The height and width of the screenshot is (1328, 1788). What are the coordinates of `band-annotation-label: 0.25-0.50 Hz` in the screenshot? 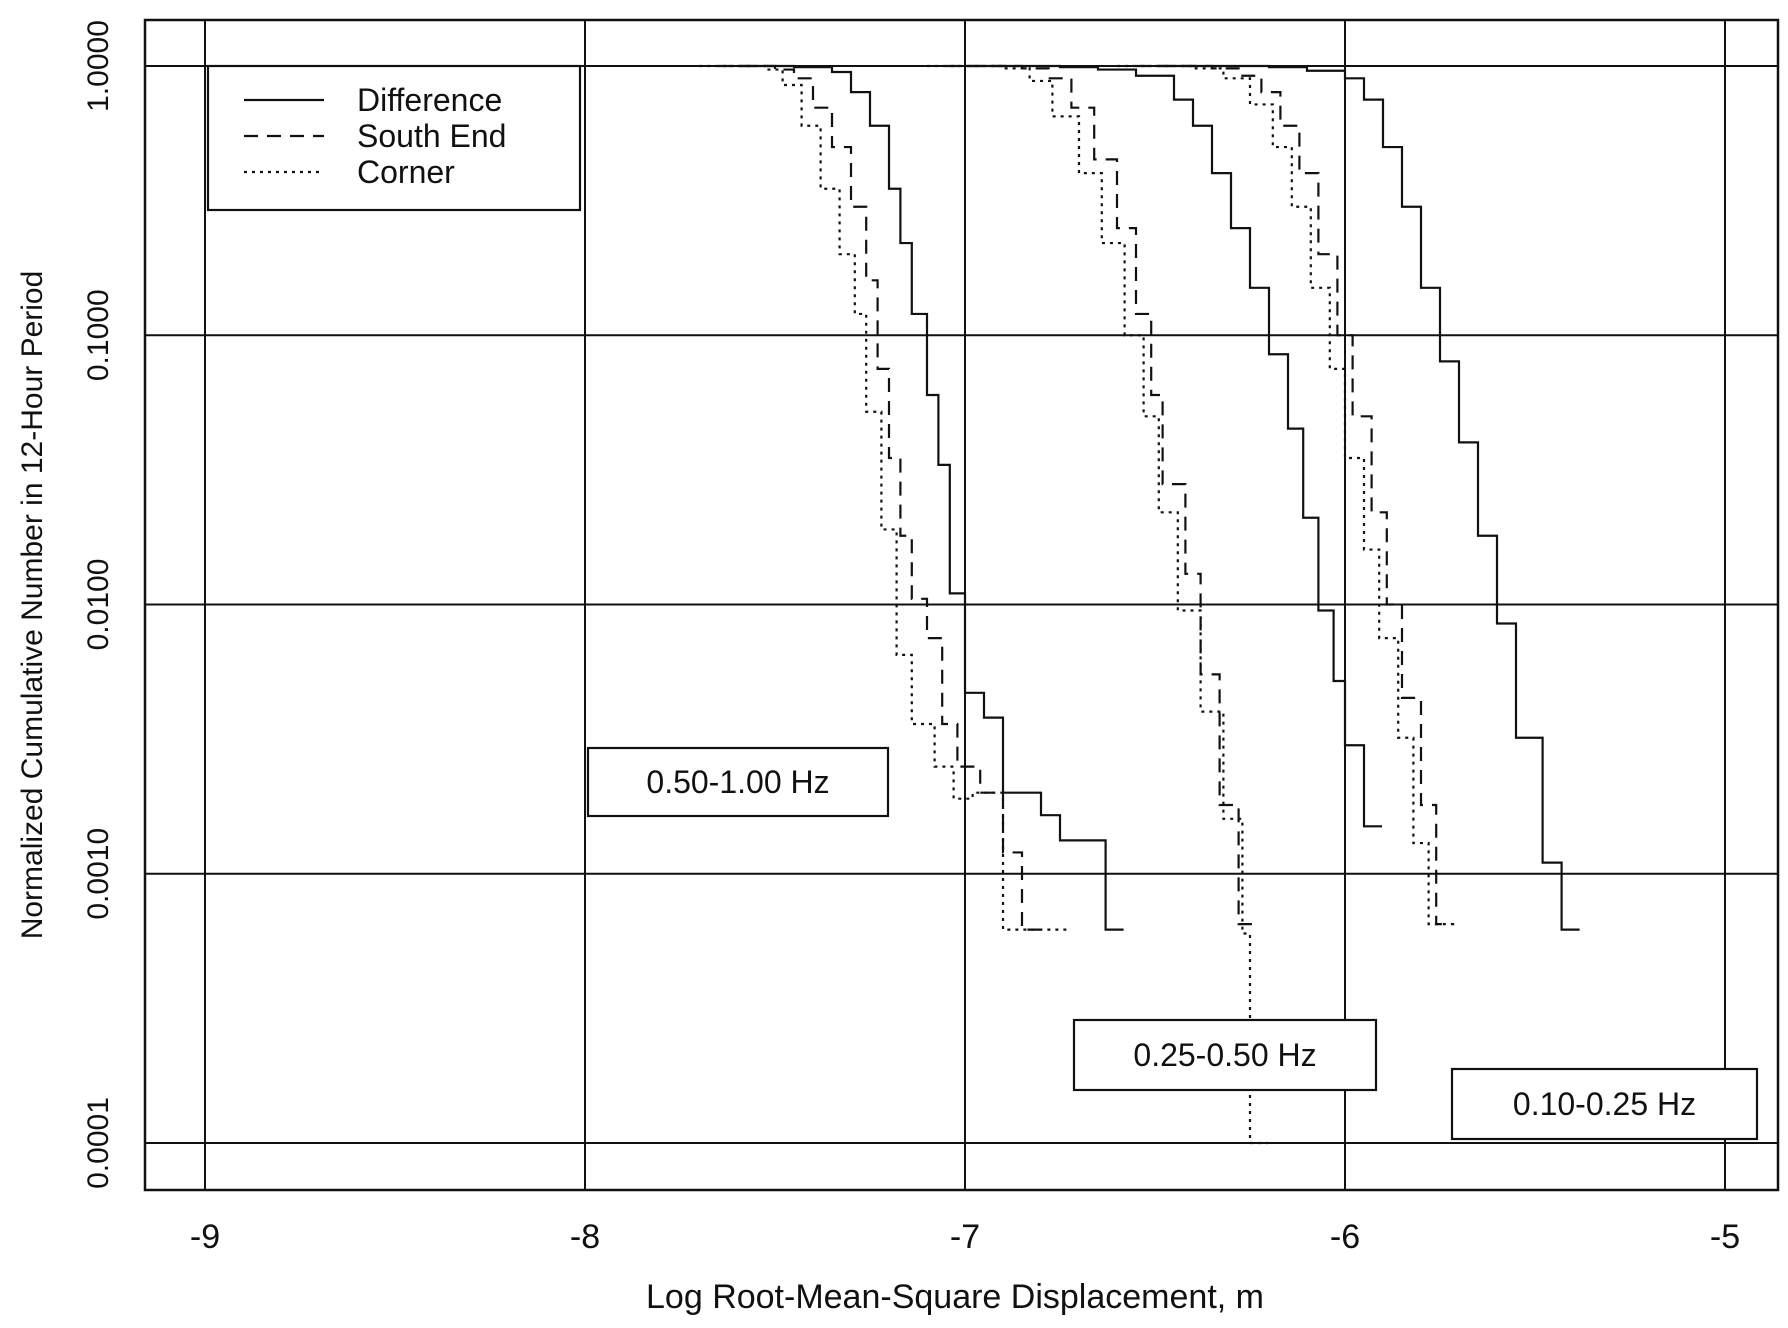 It's located at (1224, 1055).